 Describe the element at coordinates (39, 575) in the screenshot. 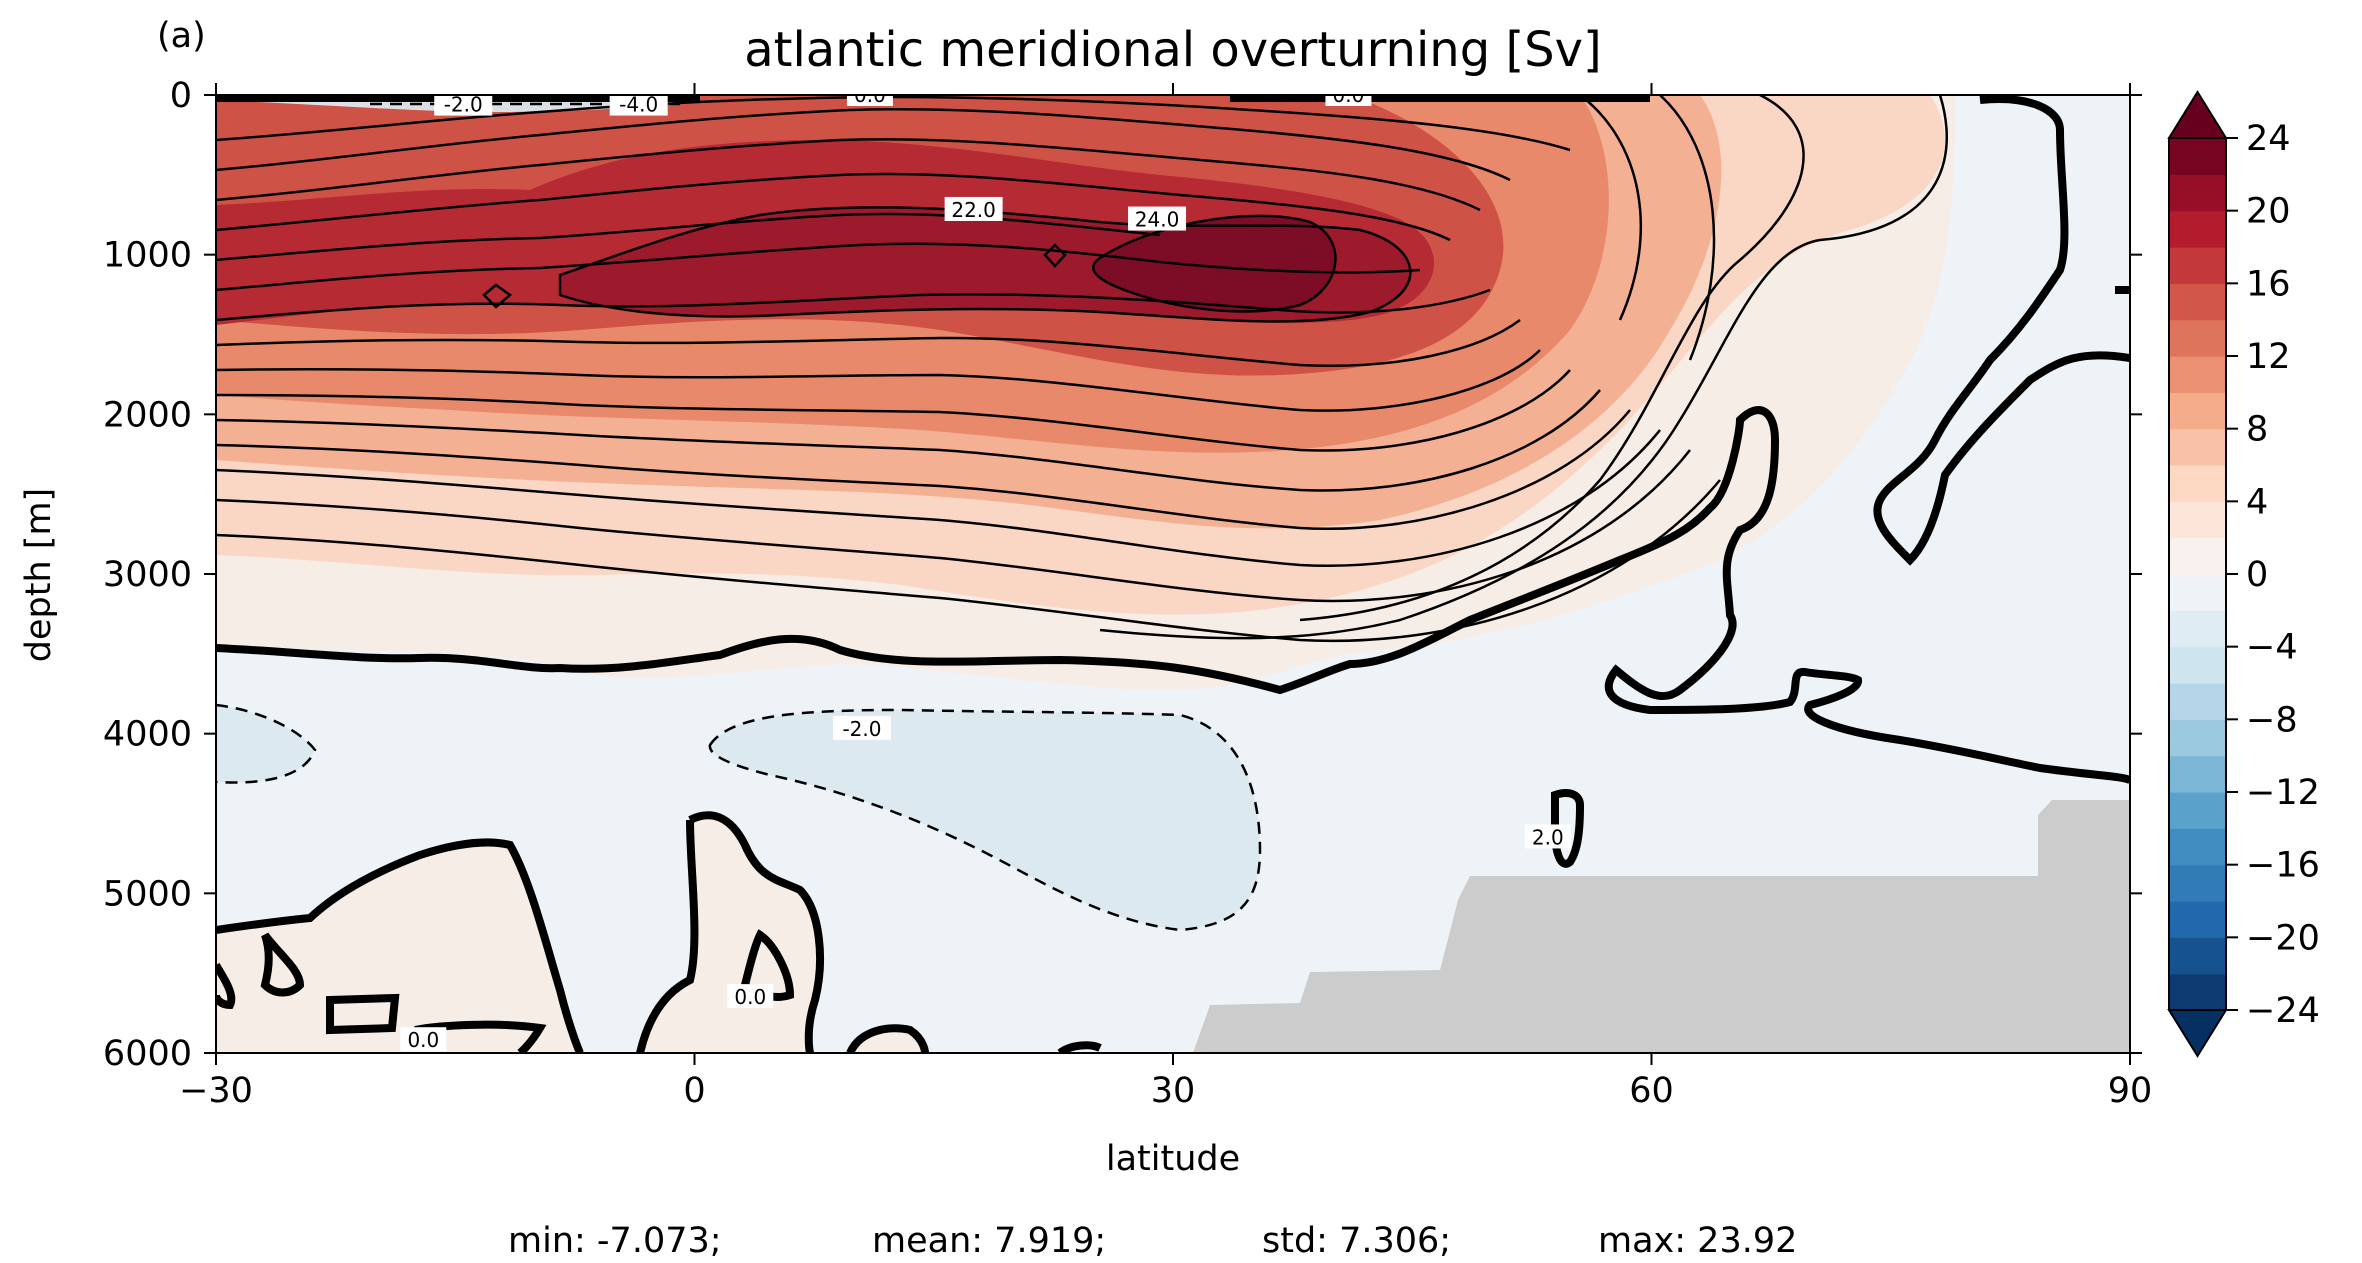

I see `y-axis-title: depth [m]` at that location.